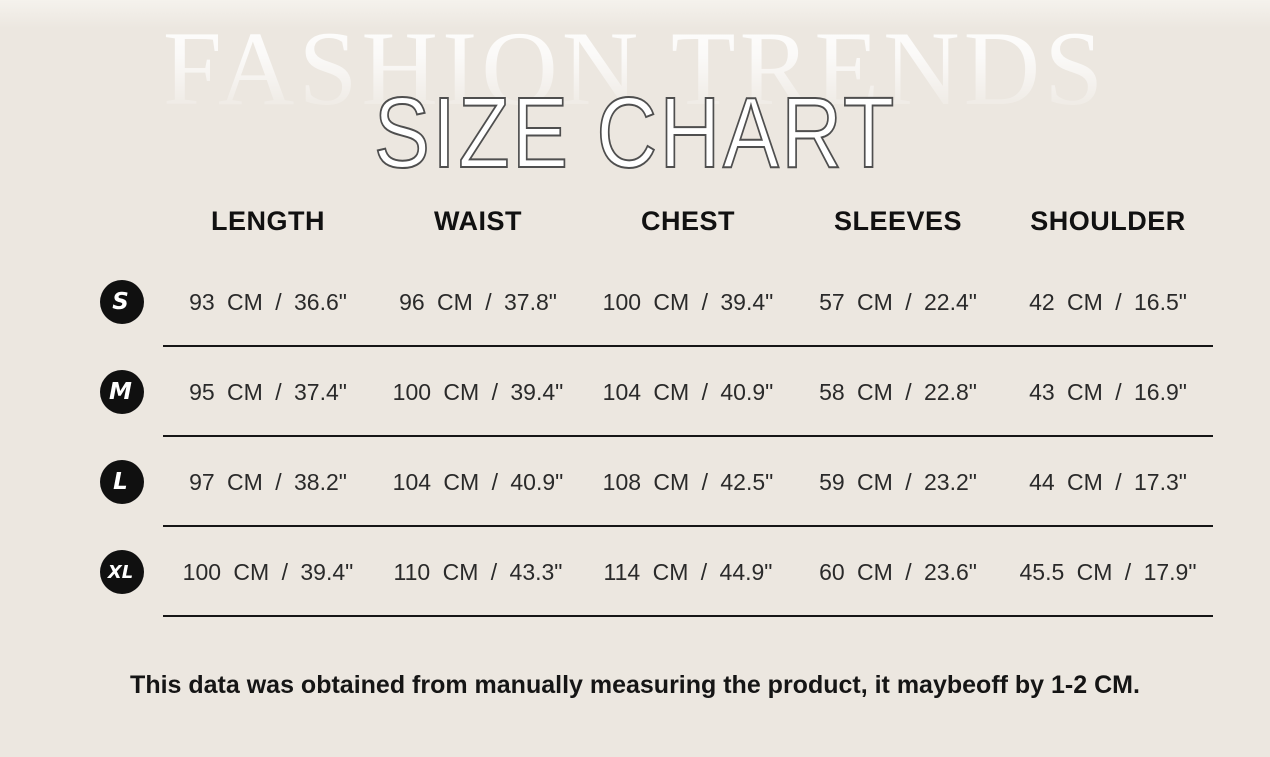 The width and height of the screenshot is (1270, 757). Describe the element at coordinates (122, 302) in the screenshot. I see `size-badge-s: S` at that location.